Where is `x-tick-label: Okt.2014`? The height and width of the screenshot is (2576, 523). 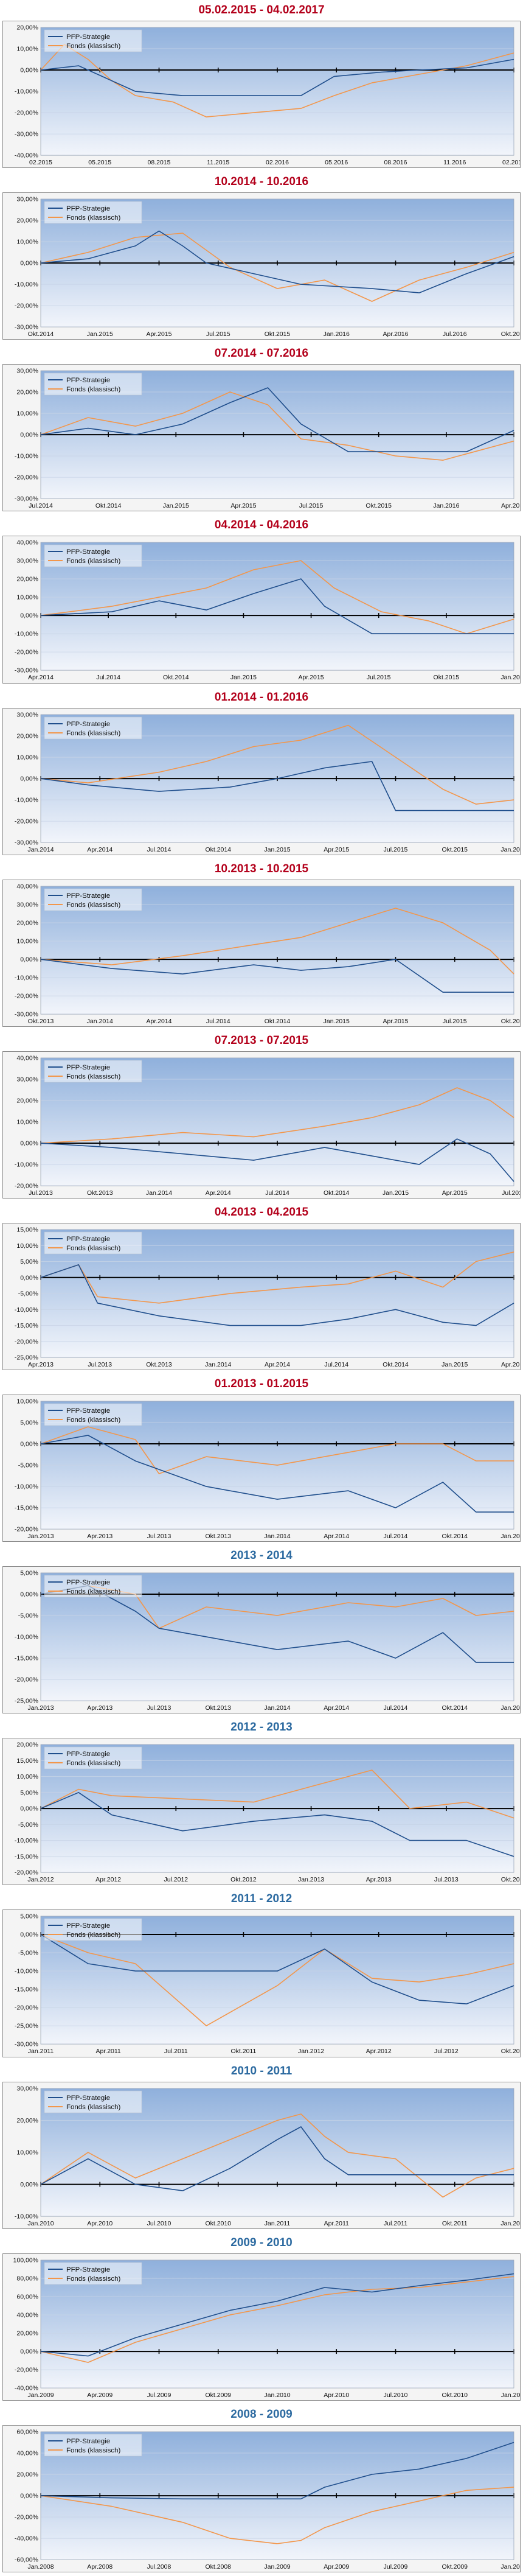
x-tick-label: Okt.2014 is located at coordinates (455, 1536).